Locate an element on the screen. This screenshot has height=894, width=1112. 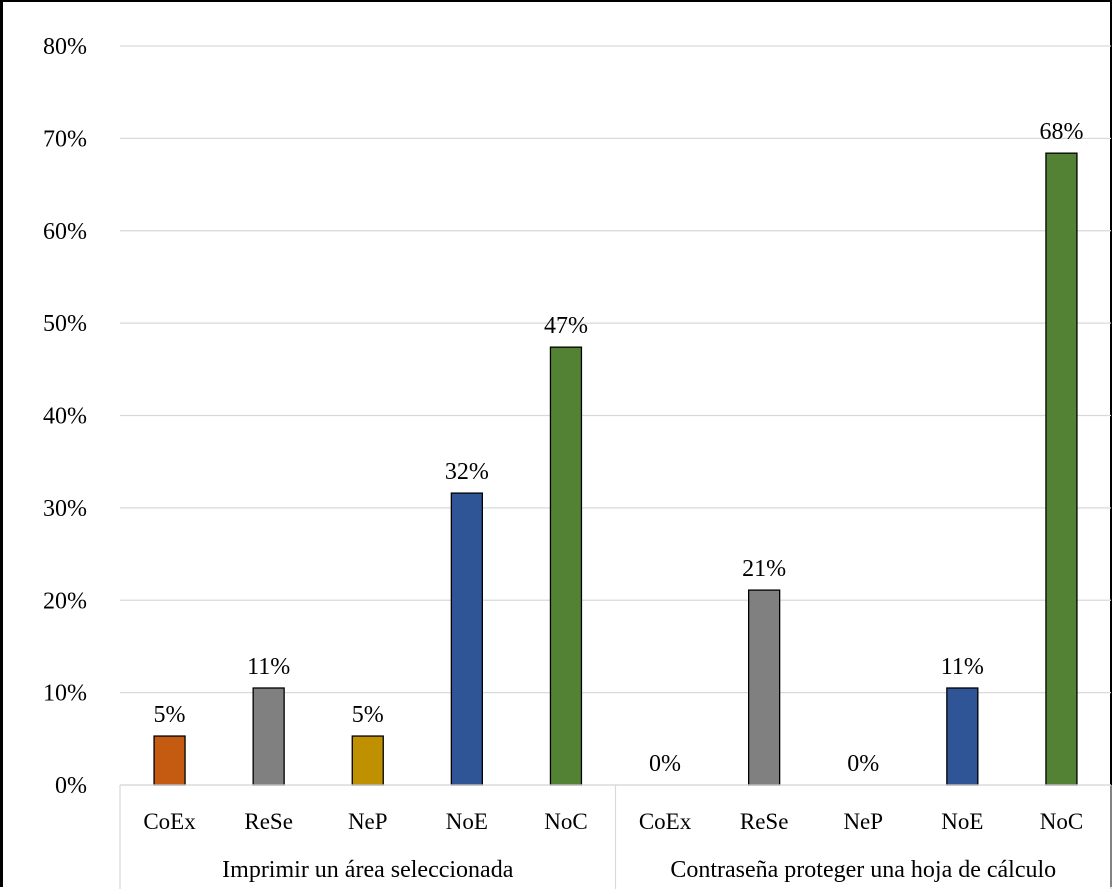
y-tick-label: 40% is located at coordinates (65, 417).